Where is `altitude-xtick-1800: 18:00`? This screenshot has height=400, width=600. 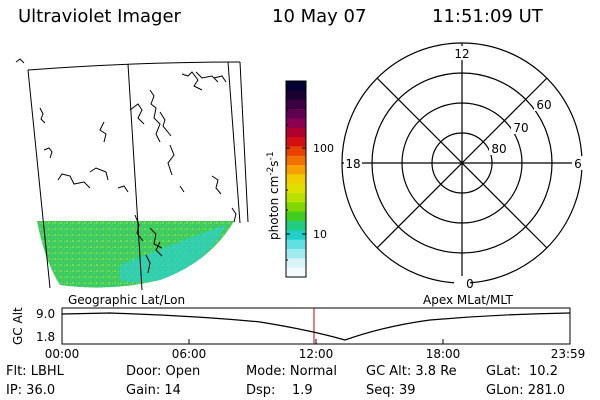 altitude-xtick-1800: 18:00 is located at coordinates (443, 354).